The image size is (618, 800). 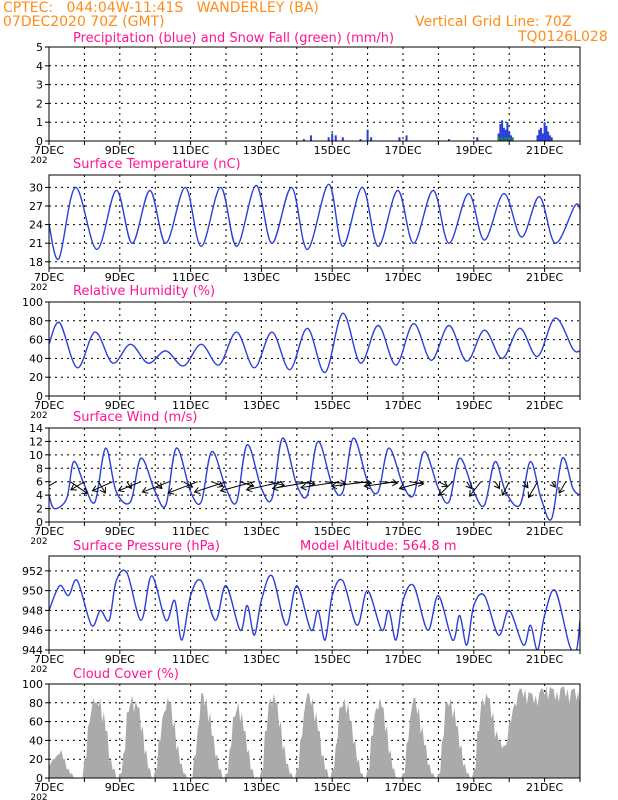 What do you see at coordinates (32, 591) in the screenshot?
I see `y-tick-label: 950` at bounding box center [32, 591].